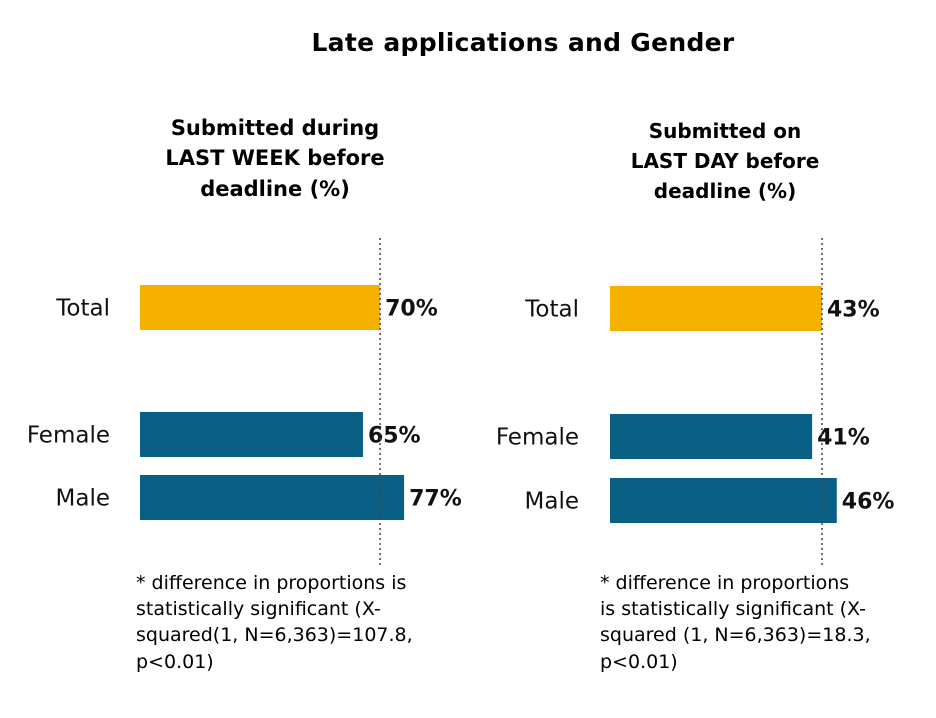  Describe the element at coordinates (537, 438) in the screenshot. I see `category-label-panel-2-female: Female` at that location.